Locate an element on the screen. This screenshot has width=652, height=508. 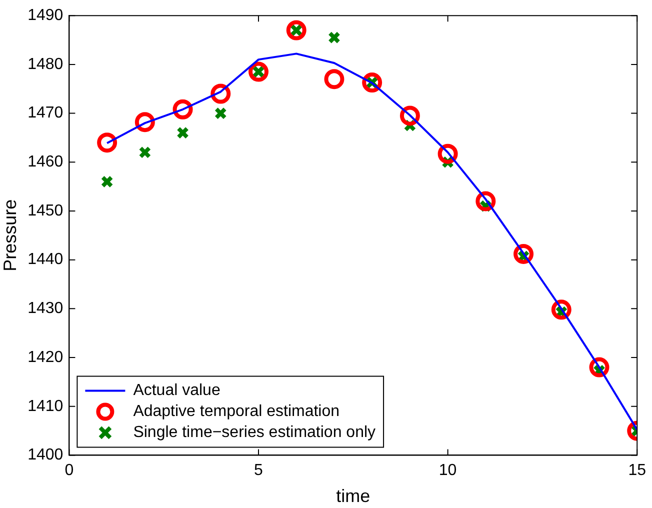
x-tick-label: 0 is located at coordinates (69, 471).